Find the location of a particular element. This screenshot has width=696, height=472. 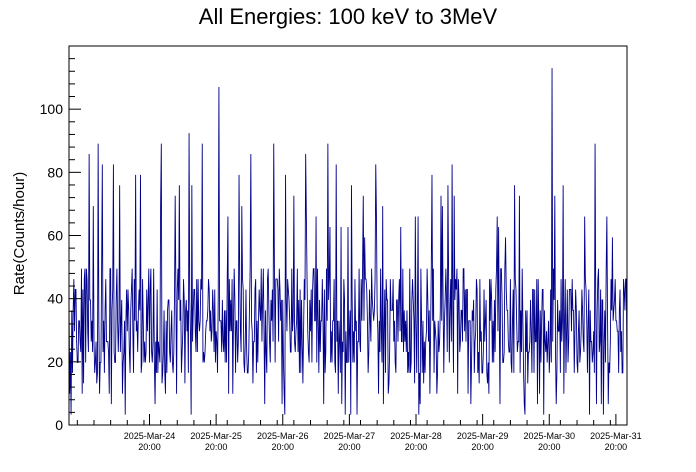

x-tick-date-label: 2025-Mar-28 is located at coordinates (416, 436).